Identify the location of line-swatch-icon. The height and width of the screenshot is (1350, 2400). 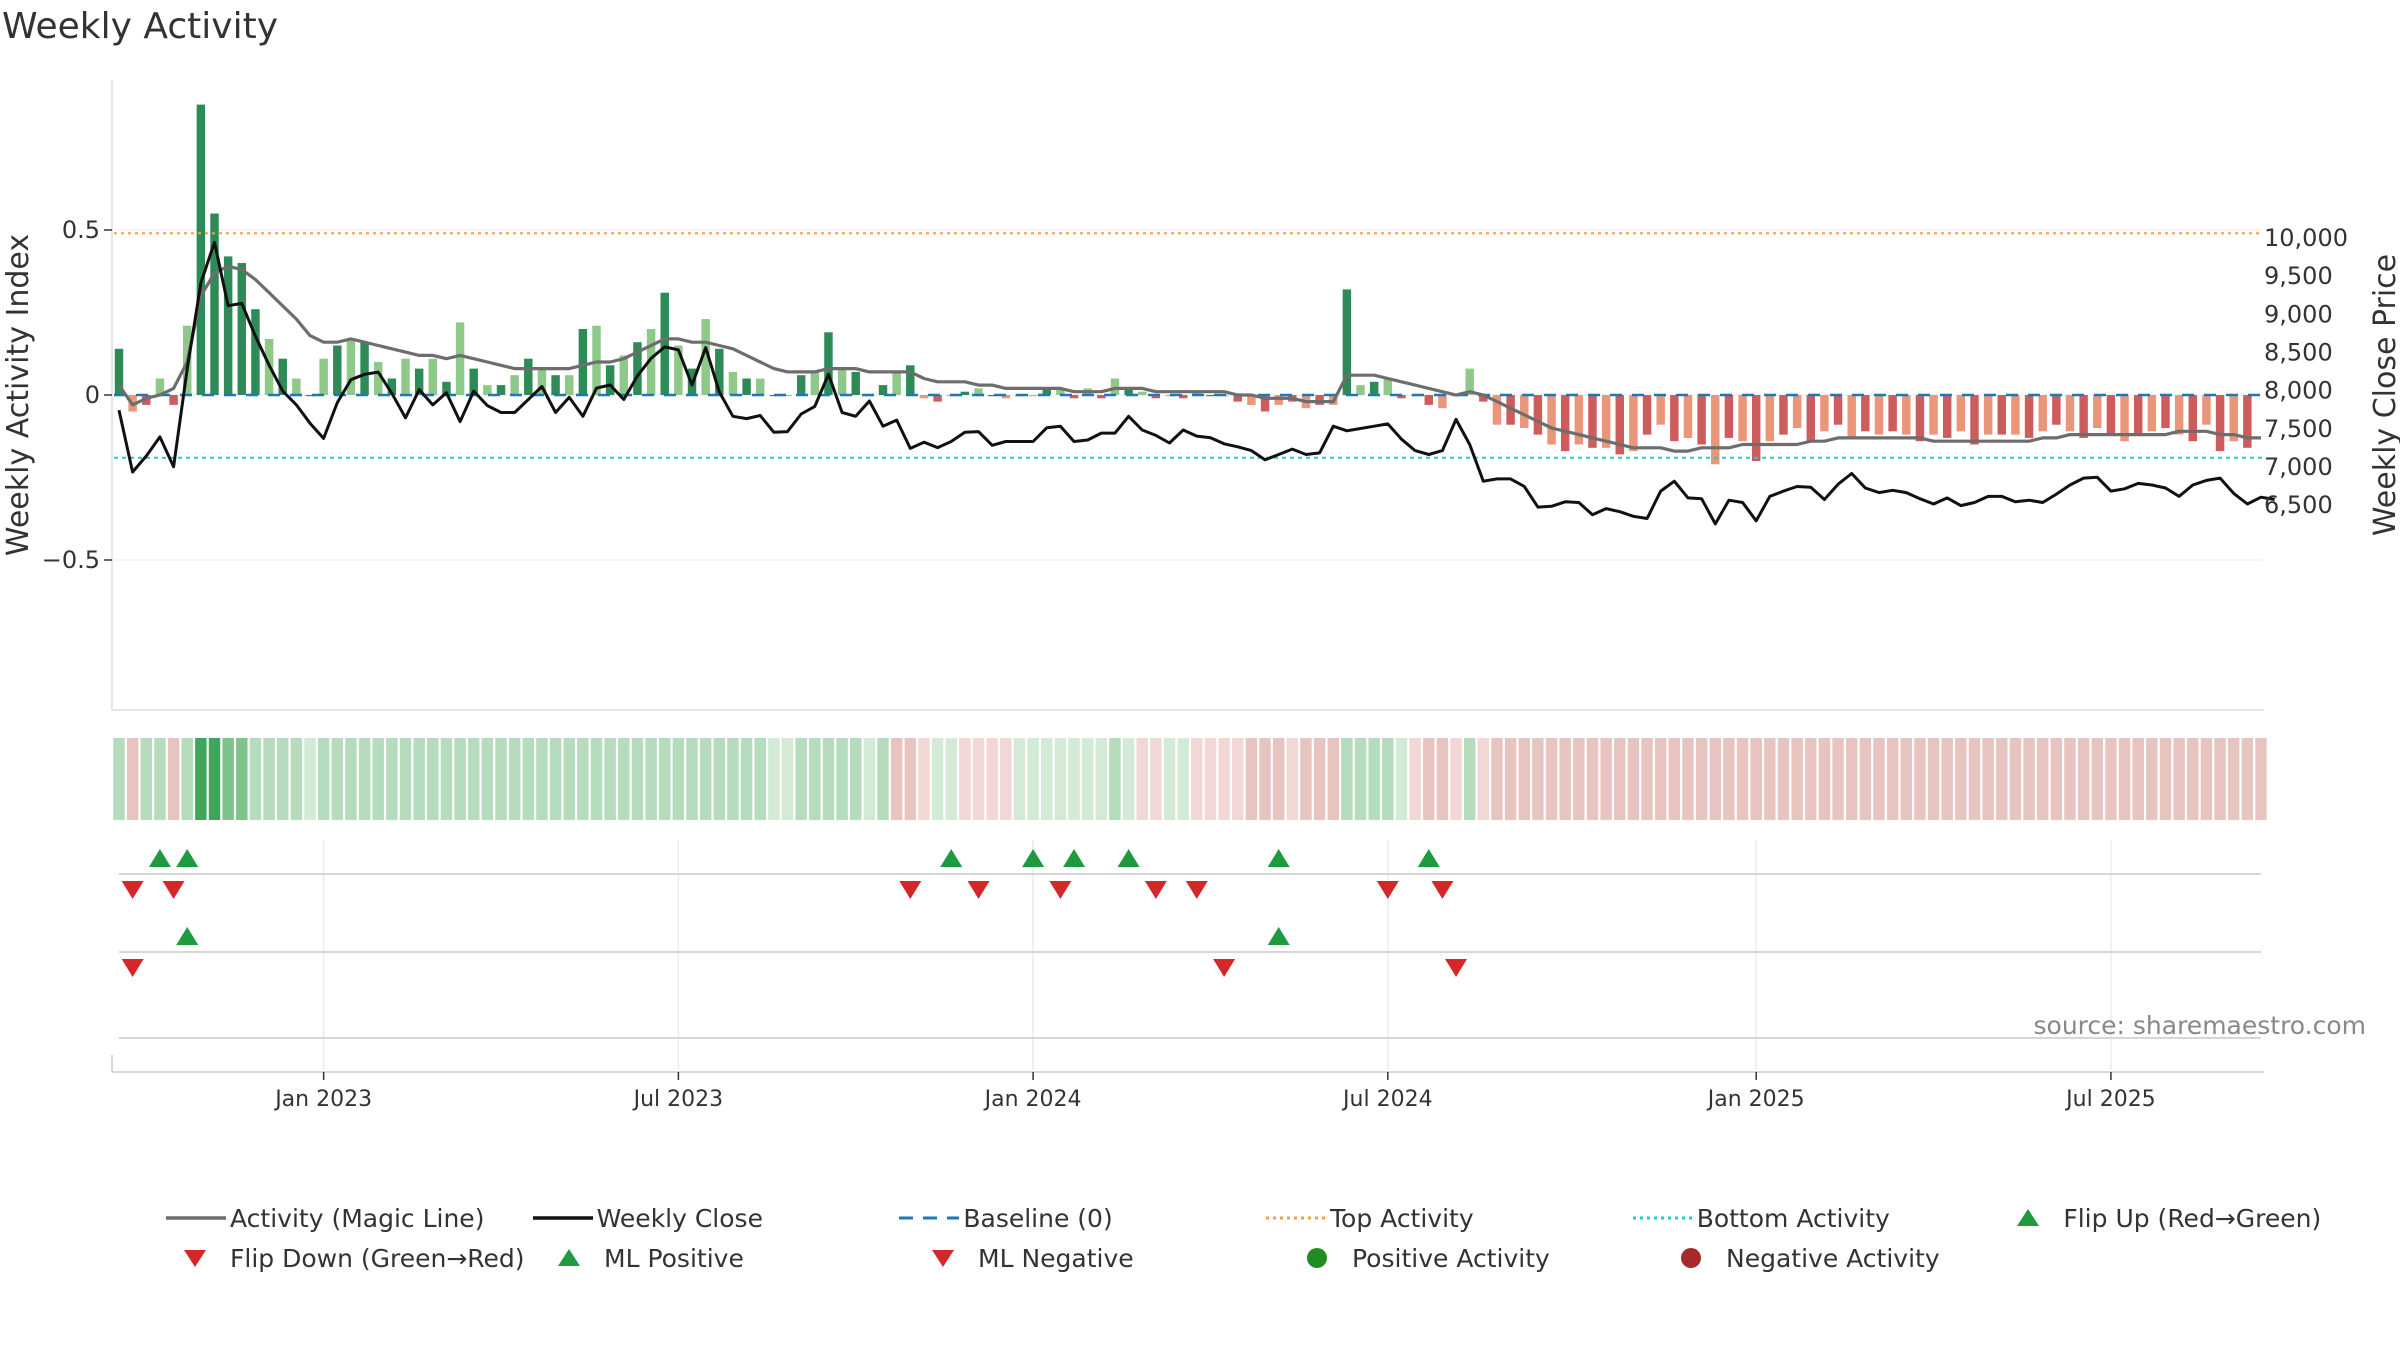
(1662, 1218).